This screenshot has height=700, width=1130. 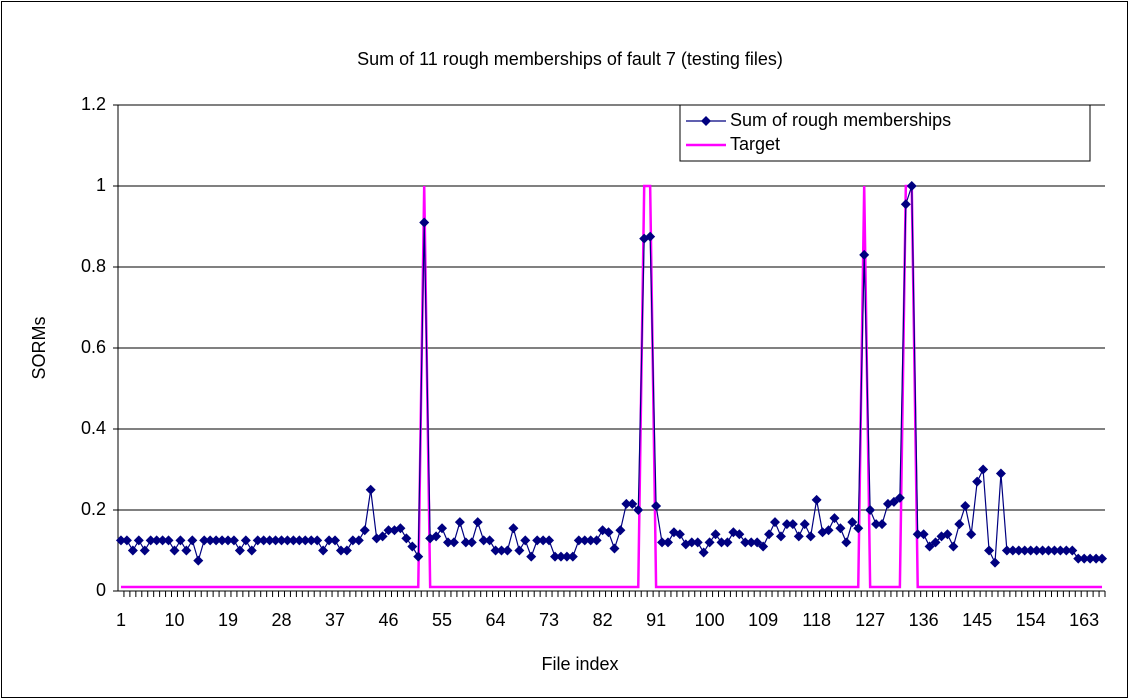 I want to click on x-tick-label: 19, so click(x=228, y=620).